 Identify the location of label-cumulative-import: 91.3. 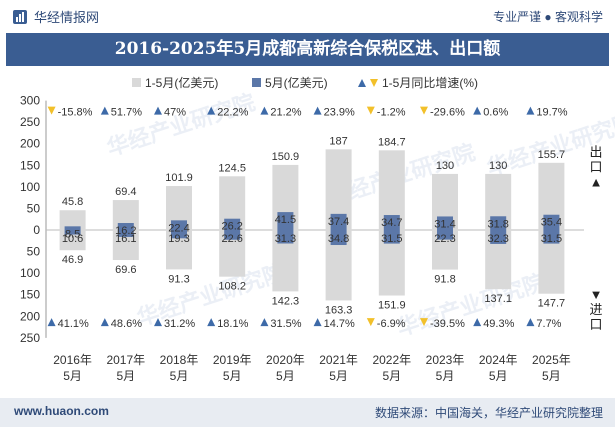
(178, 279).